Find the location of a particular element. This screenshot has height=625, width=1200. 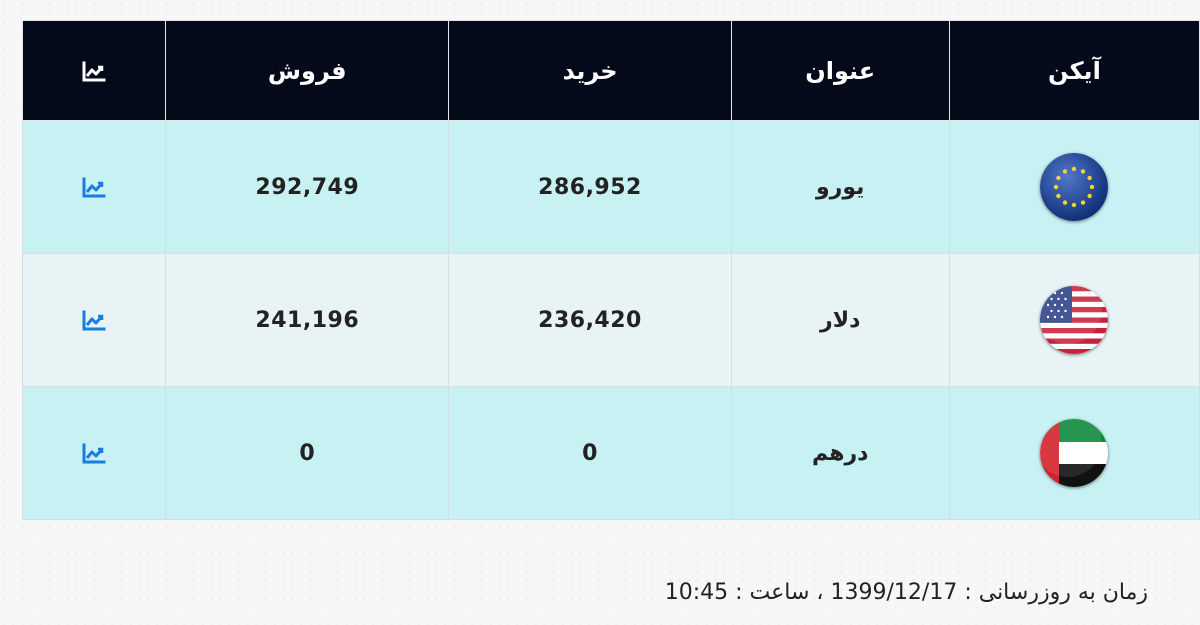

buy-value: 286,952 is located at coordinates (590, 187).